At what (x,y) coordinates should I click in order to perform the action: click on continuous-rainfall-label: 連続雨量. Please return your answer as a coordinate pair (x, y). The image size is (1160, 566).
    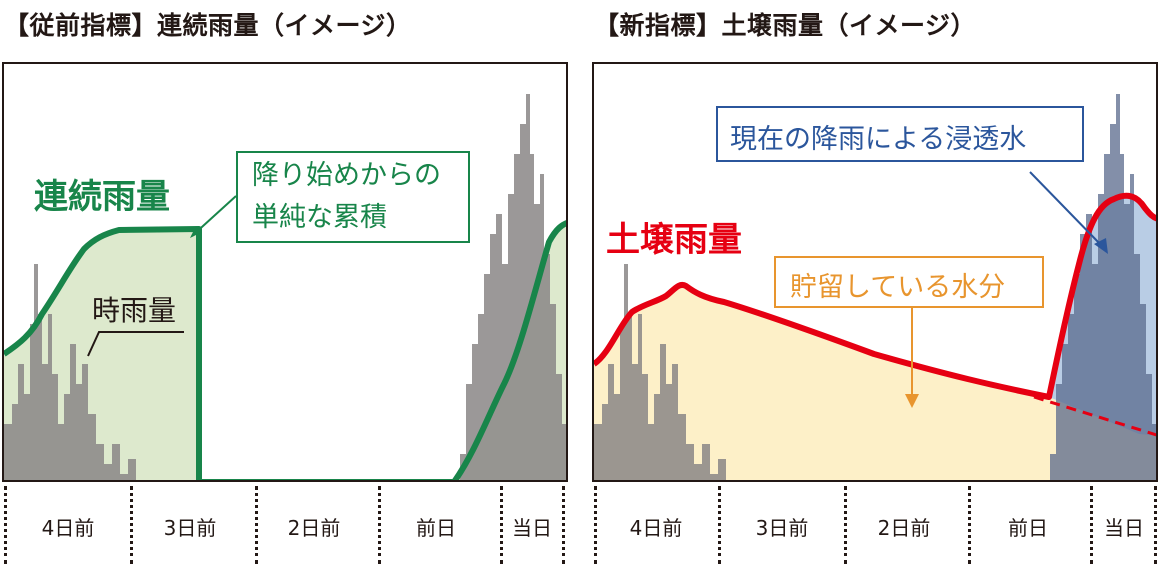
    Looking at the image, I should click on (102, 197).